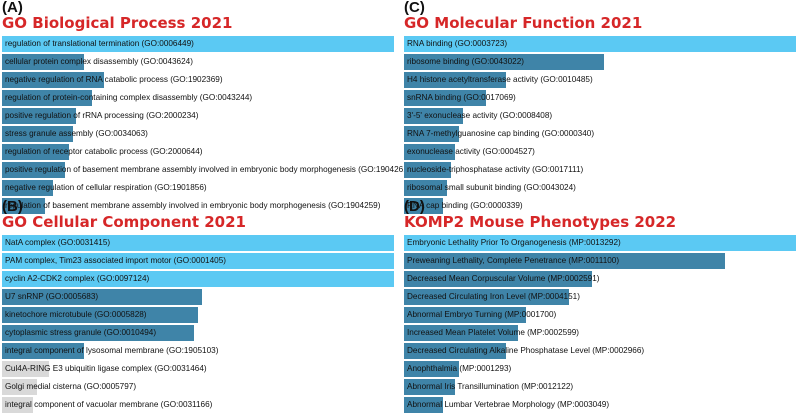 Image resolution: width=797 pixels, height=415 pixels. What do you see at coordinates (77, 278) in the screenshot?
I see `bar-label: cyclin A2-CDK2 complex (GO:0097124)` at bounding box center [77, 278].